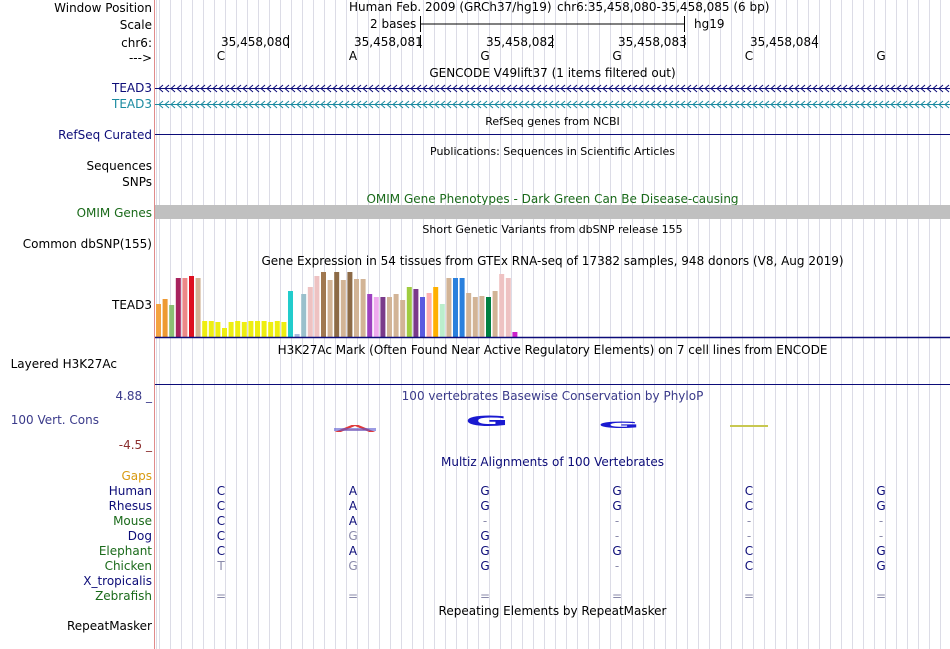 This screenshot has height=649, width=950. Describe the element at coordinates (221, 56) in the screenshot. I see `reference-base: C` at that location.